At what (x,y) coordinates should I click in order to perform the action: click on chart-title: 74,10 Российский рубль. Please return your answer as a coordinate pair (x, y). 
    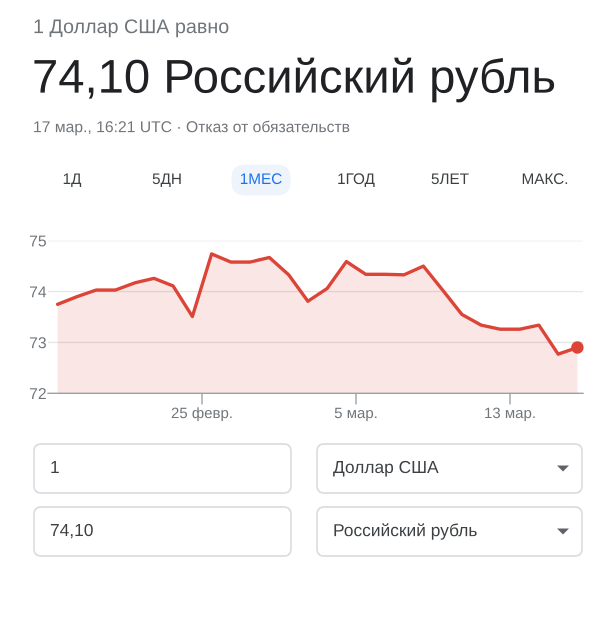
    Looking at the image, I should click on (294, 80).